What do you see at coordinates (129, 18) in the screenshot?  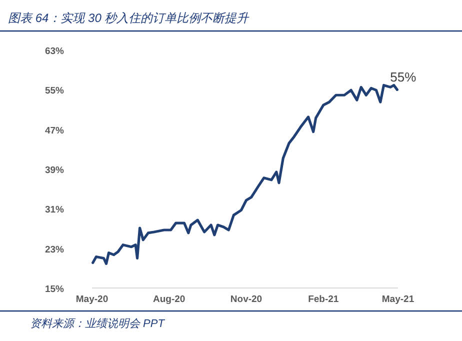 I see `chart-title: 图表 64：实现 30 秒入住的订单比例不断提升` at bounding box center [129, 18].